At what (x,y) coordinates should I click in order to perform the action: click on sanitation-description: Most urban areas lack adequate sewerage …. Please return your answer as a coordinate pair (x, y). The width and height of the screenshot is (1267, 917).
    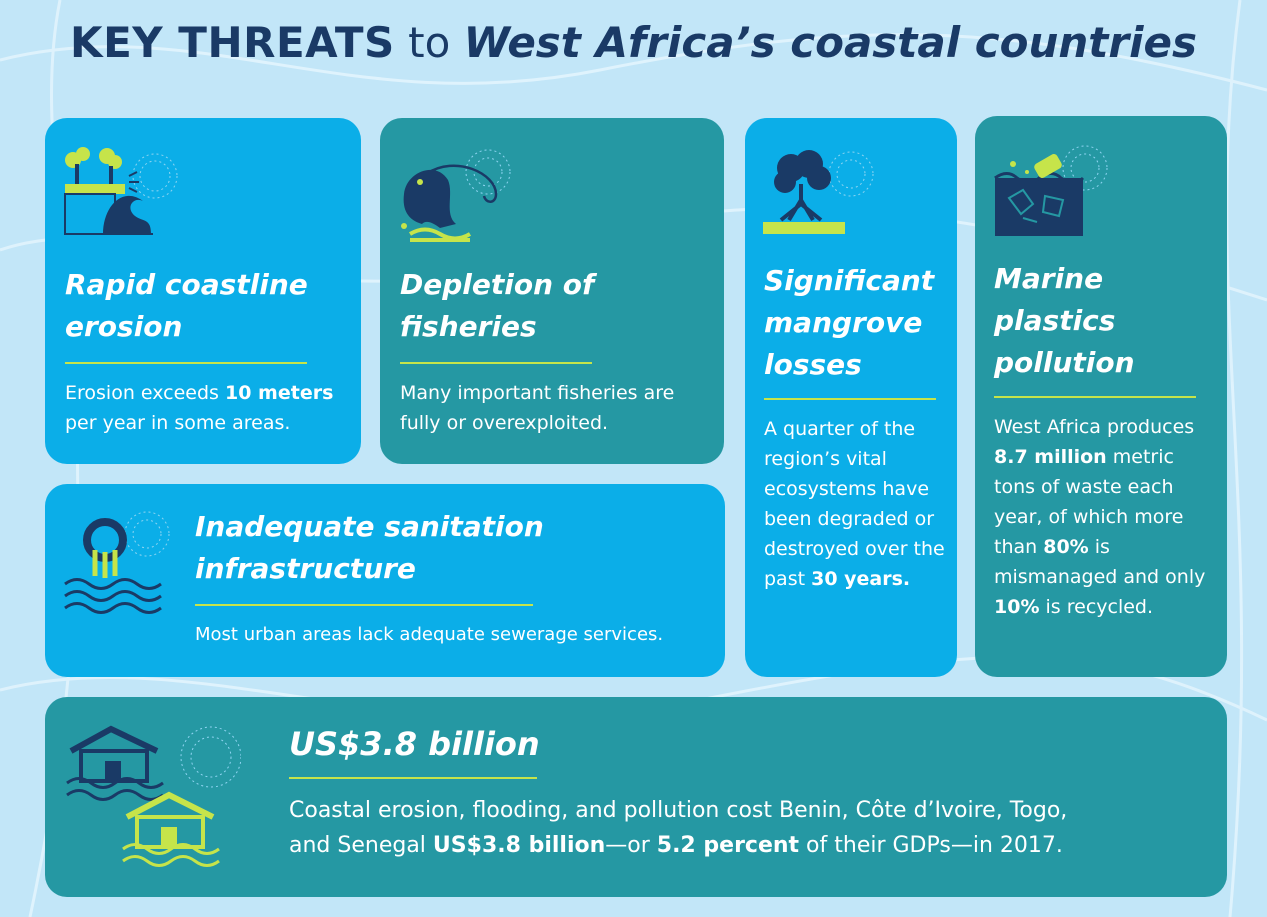
    Looking at the image, I should click on (429, 634).